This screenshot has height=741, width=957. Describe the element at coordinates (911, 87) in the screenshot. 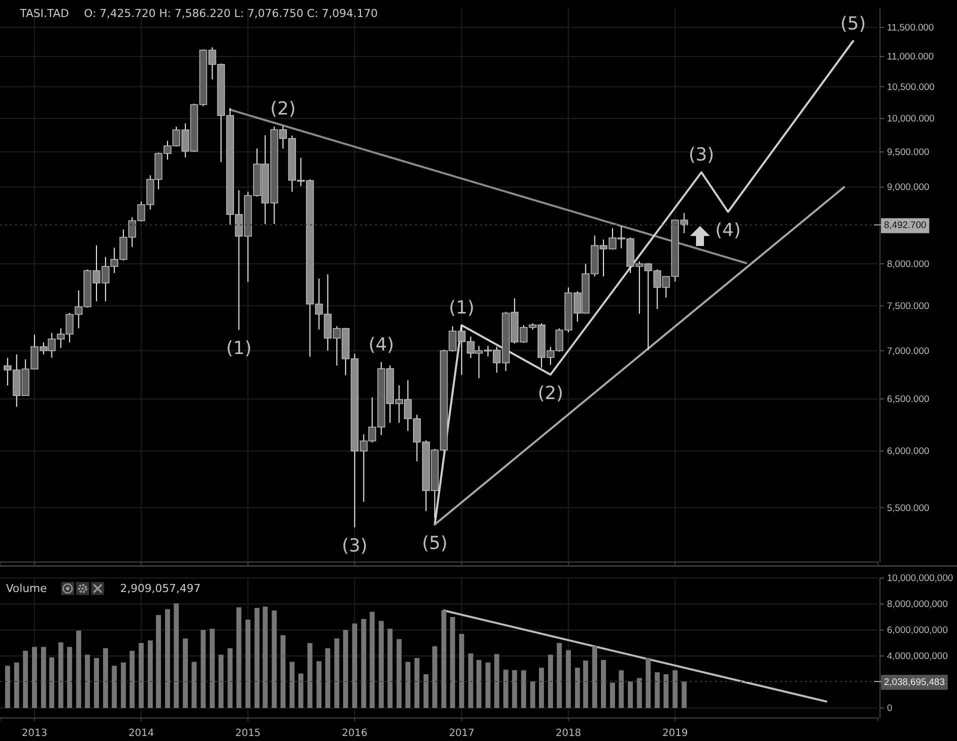

I see `y-tick-label: 10,500.000` at that location.